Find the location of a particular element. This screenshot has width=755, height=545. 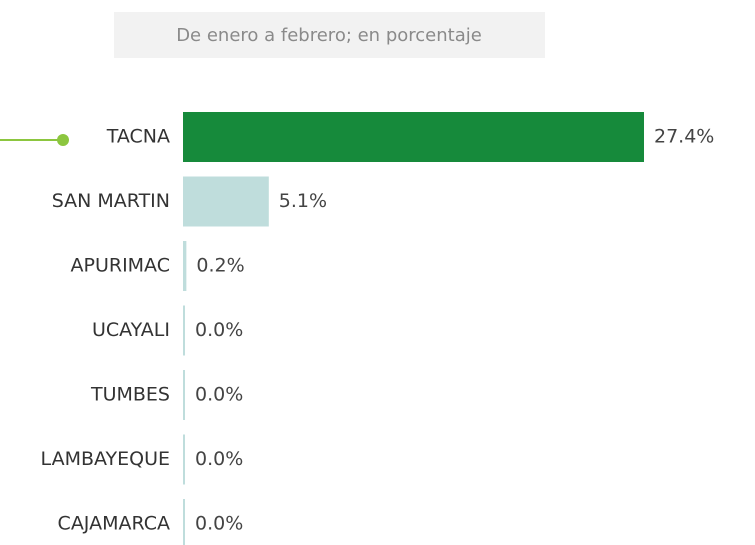

highlight-dot is located at coordinates (63, 140).